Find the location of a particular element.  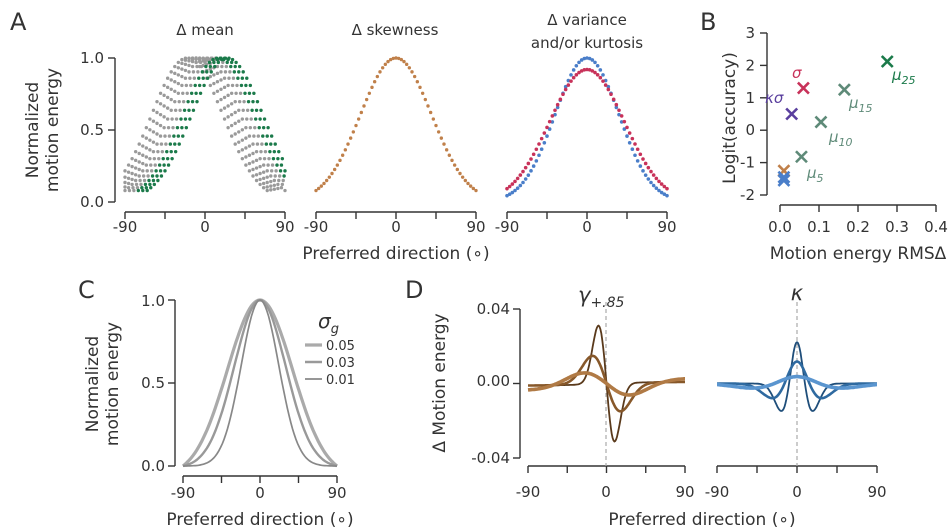

legend-title-sub: g is located at coordinates (335, 329).